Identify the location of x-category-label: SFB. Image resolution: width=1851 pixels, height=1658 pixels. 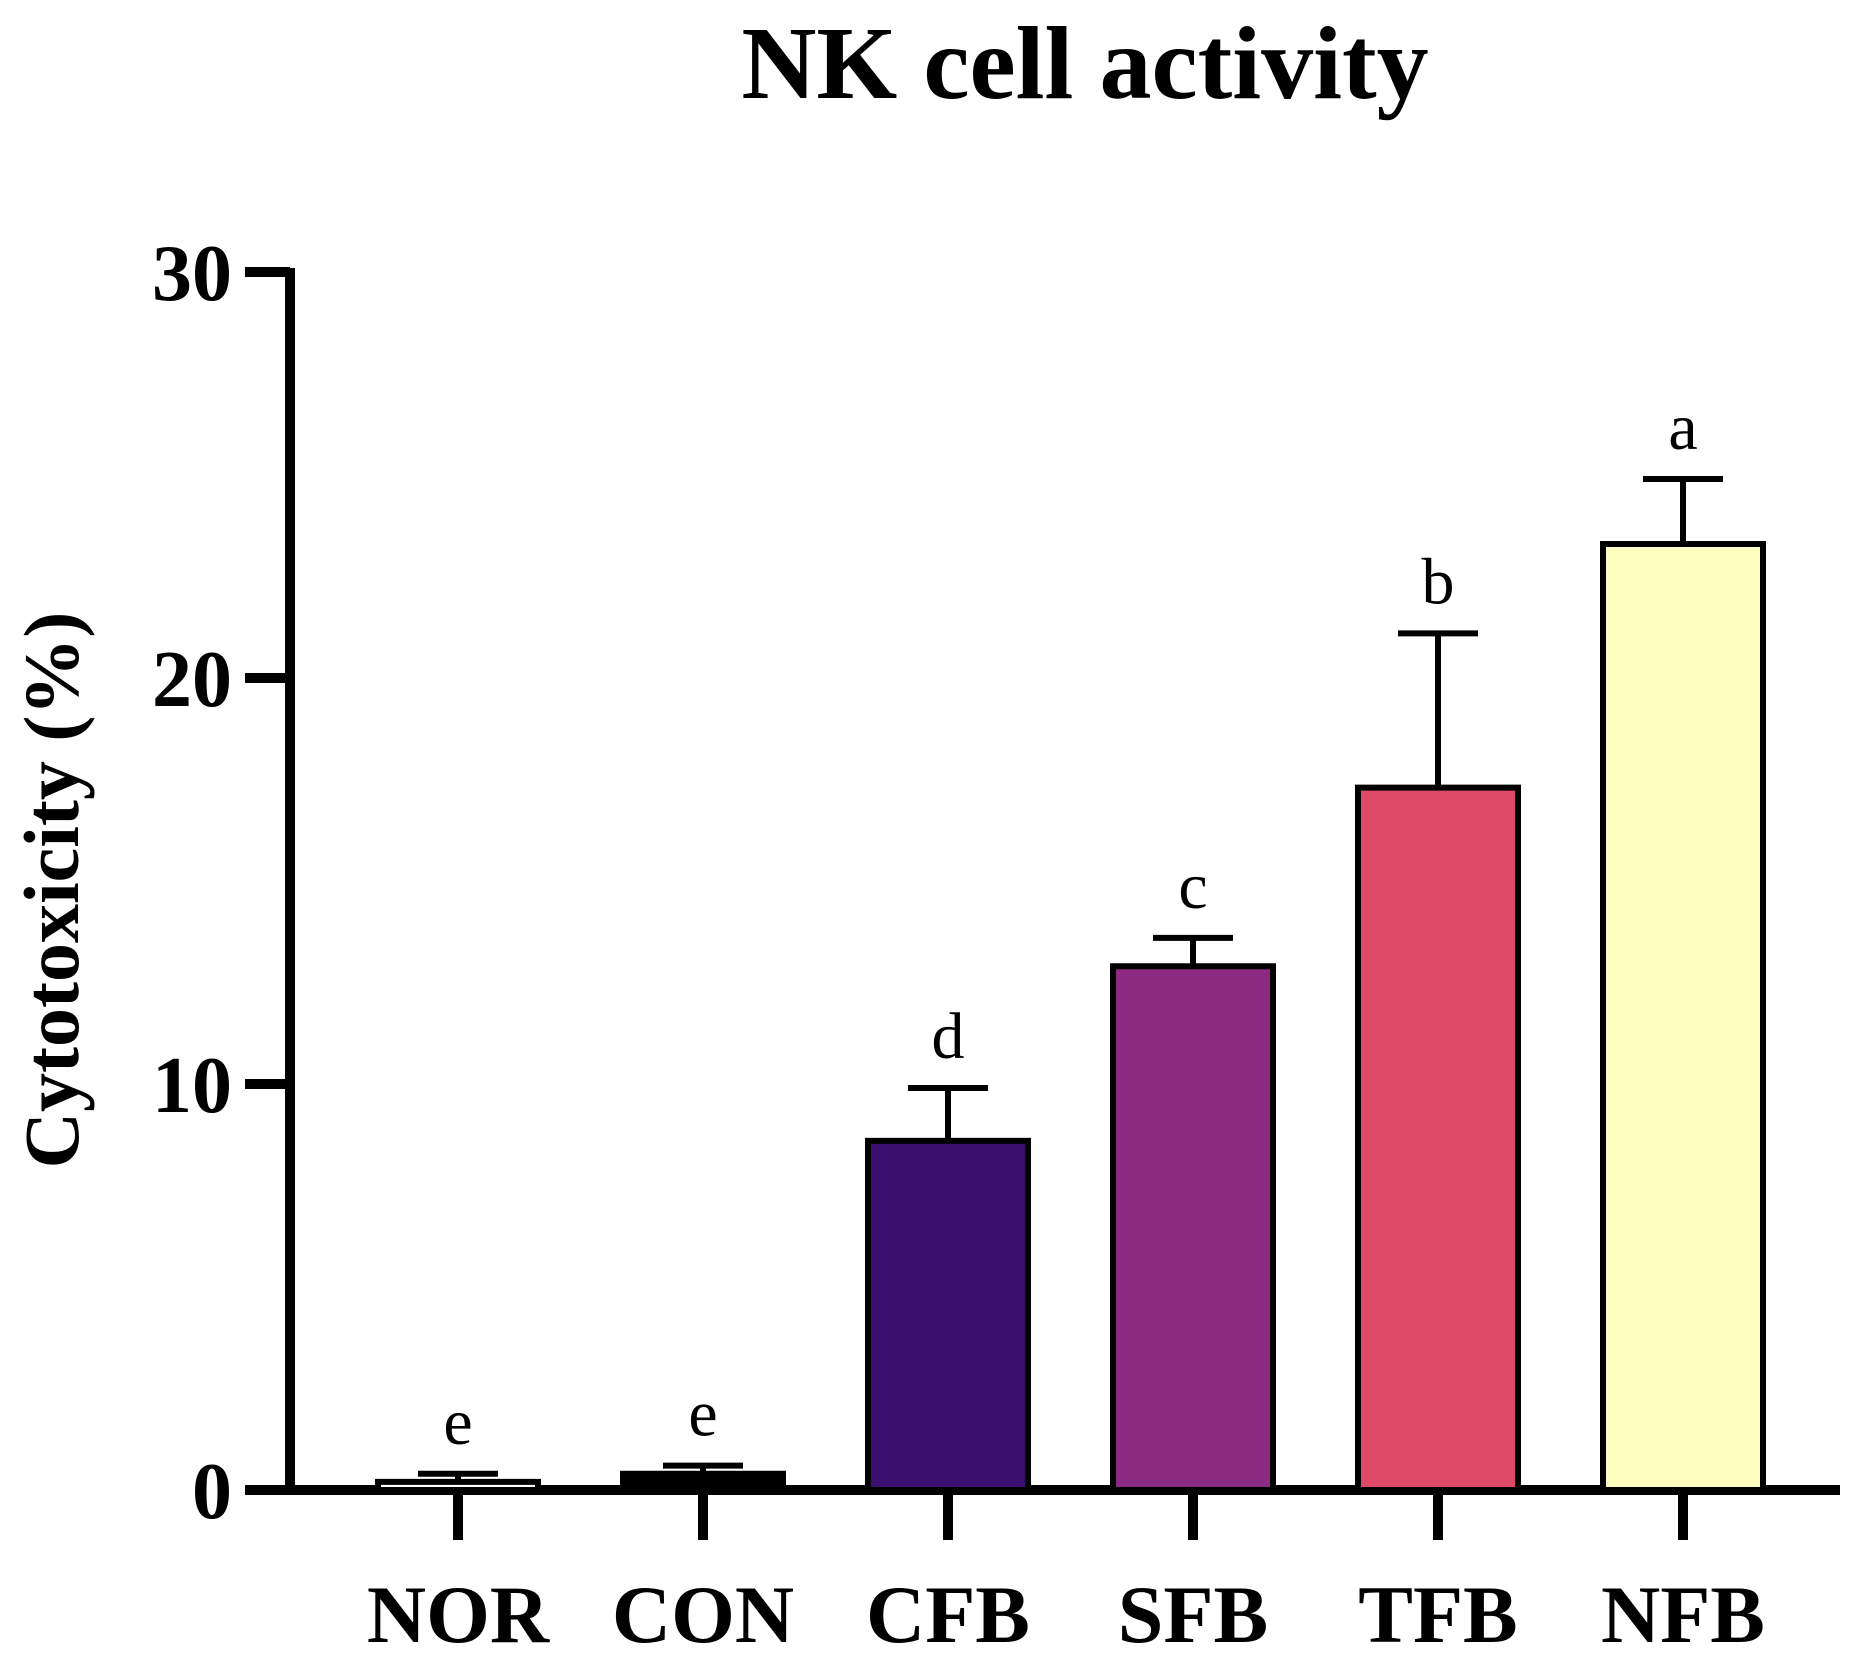
(1193, 1613).